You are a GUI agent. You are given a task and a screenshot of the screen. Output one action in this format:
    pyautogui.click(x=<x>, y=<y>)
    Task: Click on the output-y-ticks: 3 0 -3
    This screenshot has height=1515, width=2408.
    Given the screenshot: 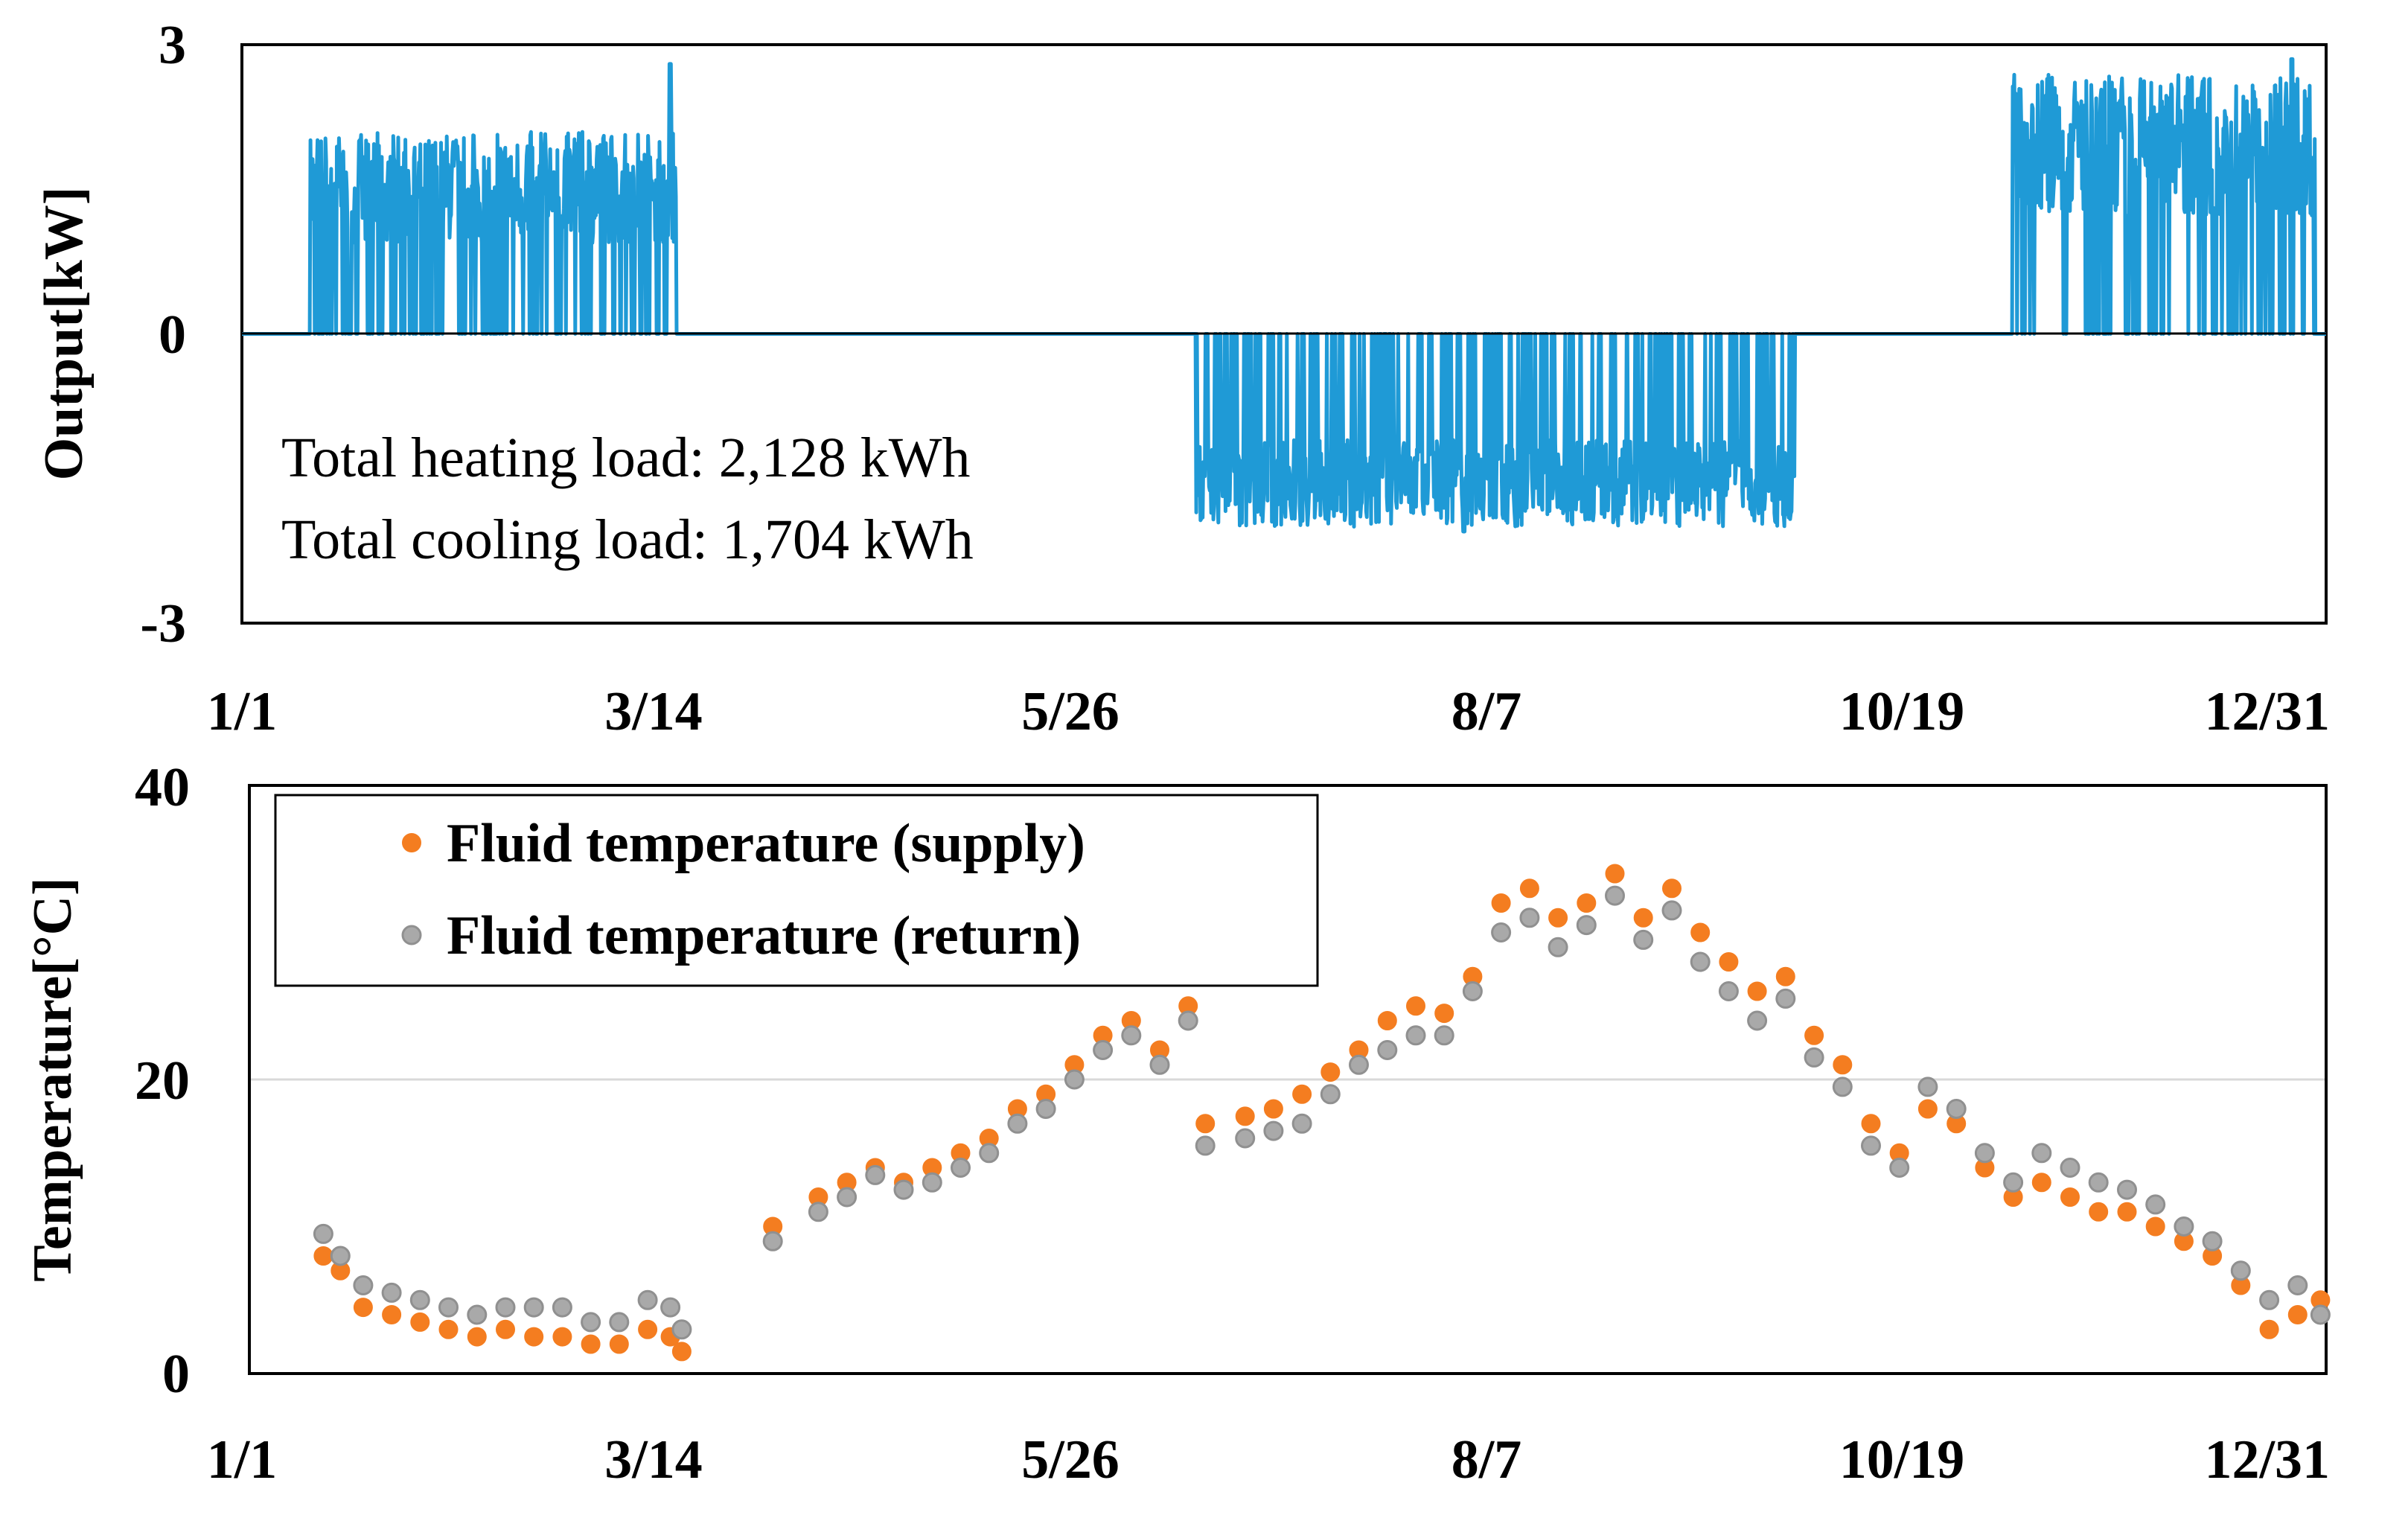 What is the action you would take?
    pyautogui.click(x=163, y=334)
    